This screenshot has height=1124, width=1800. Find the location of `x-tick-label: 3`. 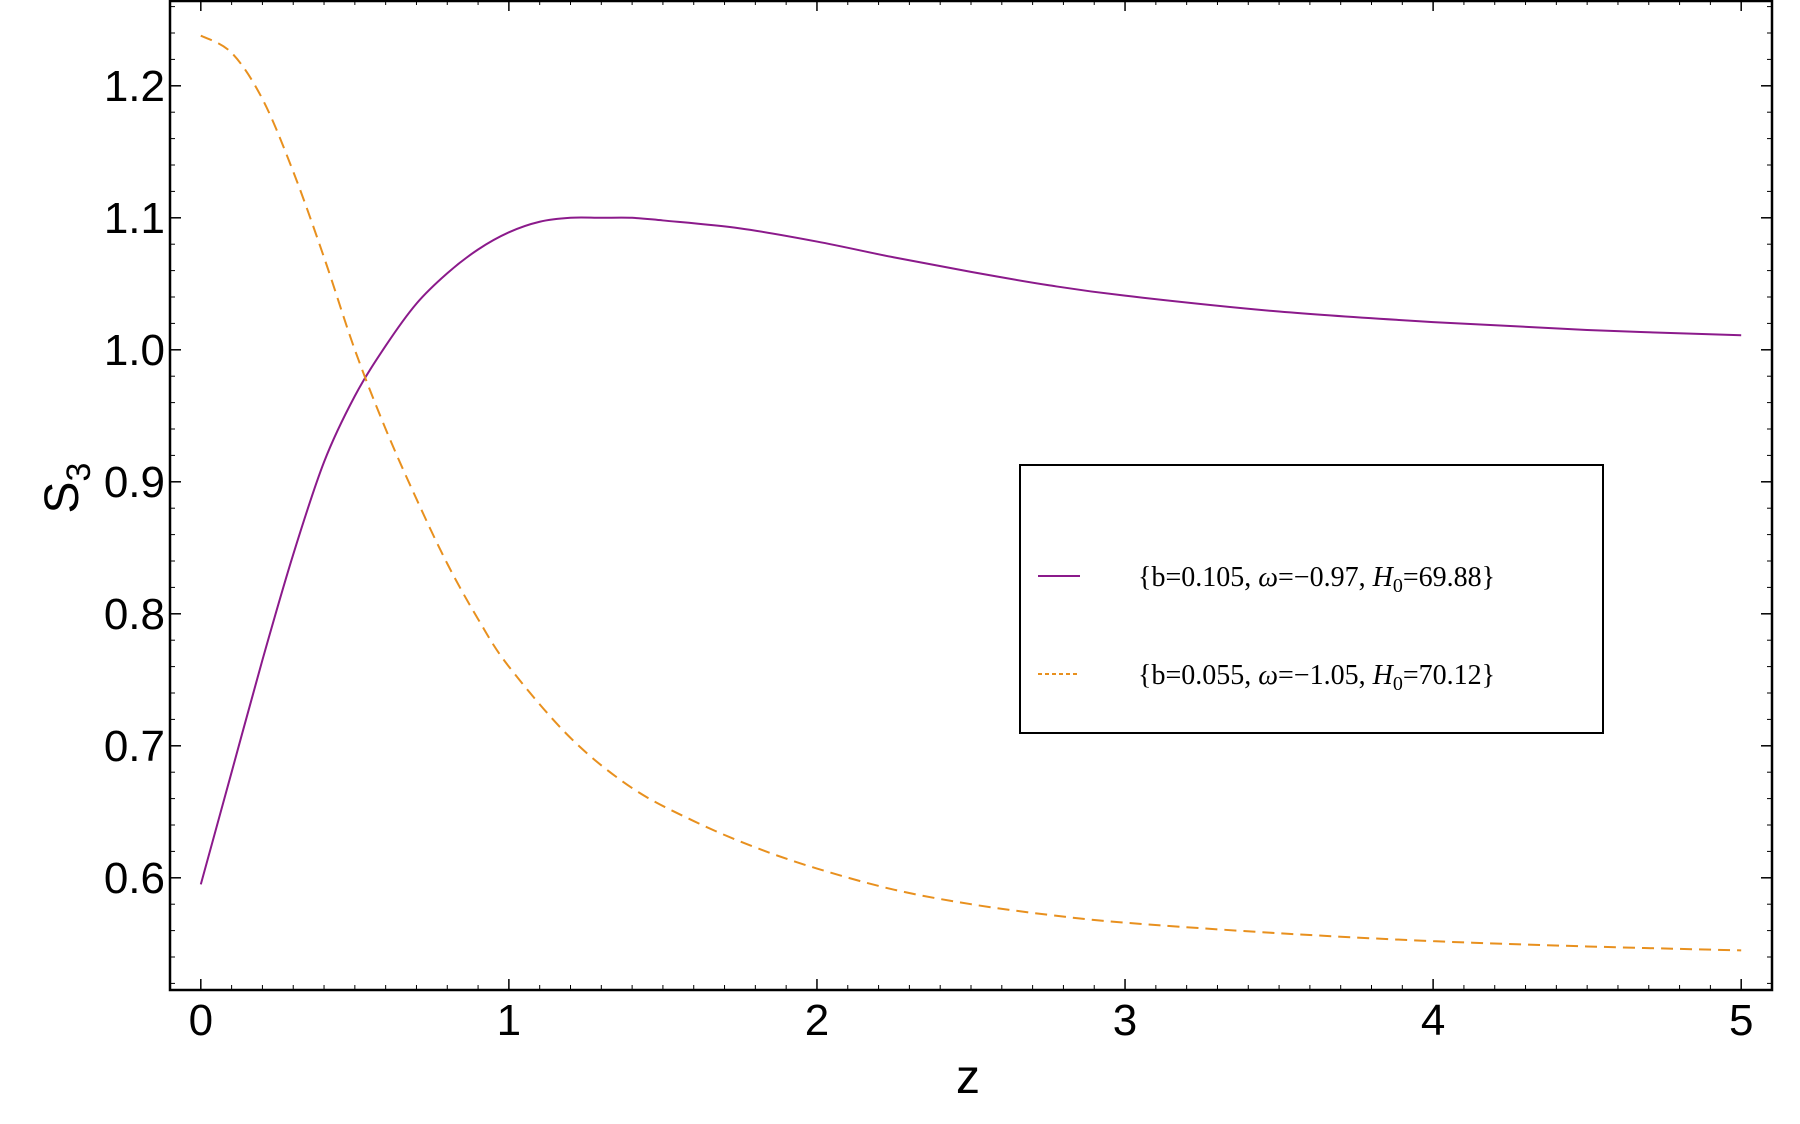

x-tick-label: 3 is located at coordinates (1125, 1020).